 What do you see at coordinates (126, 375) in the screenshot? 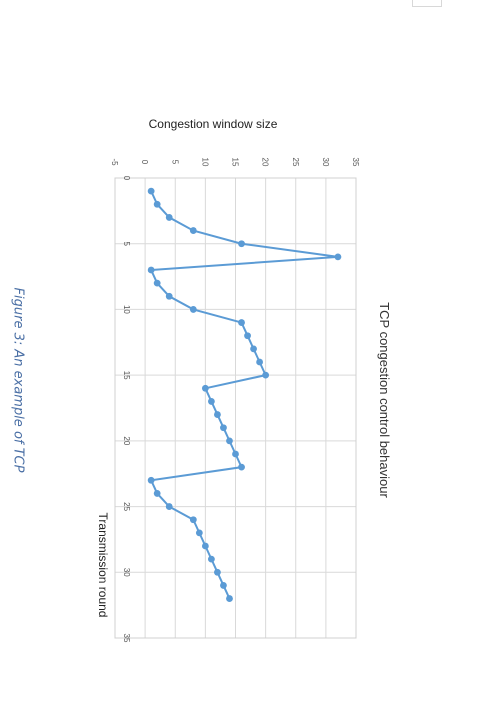
I see `x-tick-label: 15` at bounding box center [126, 375].